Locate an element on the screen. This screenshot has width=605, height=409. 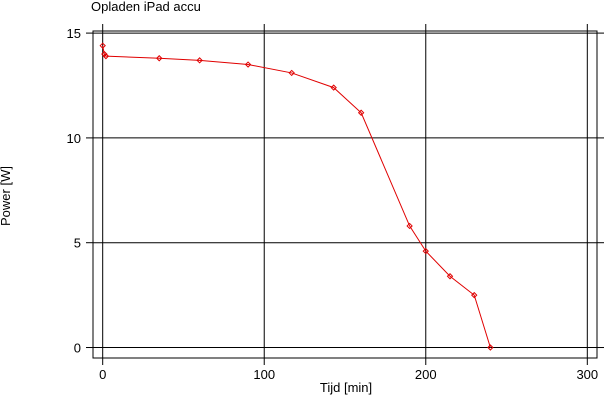
y-axis-label: Power [W] is located at coordinates (6, 196).